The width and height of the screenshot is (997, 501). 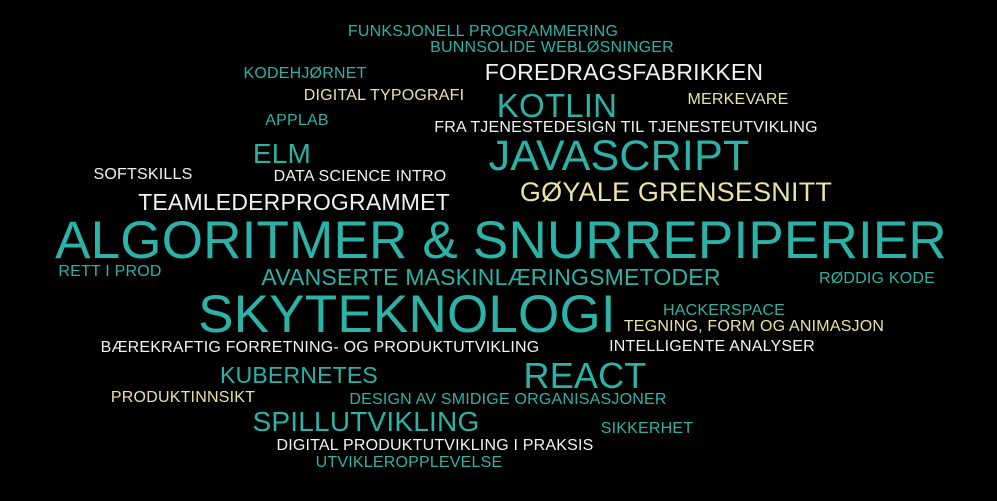 I want to click on word-data-science-intro: DATA SCIENCE INTRO, so click(x=360, y=176).